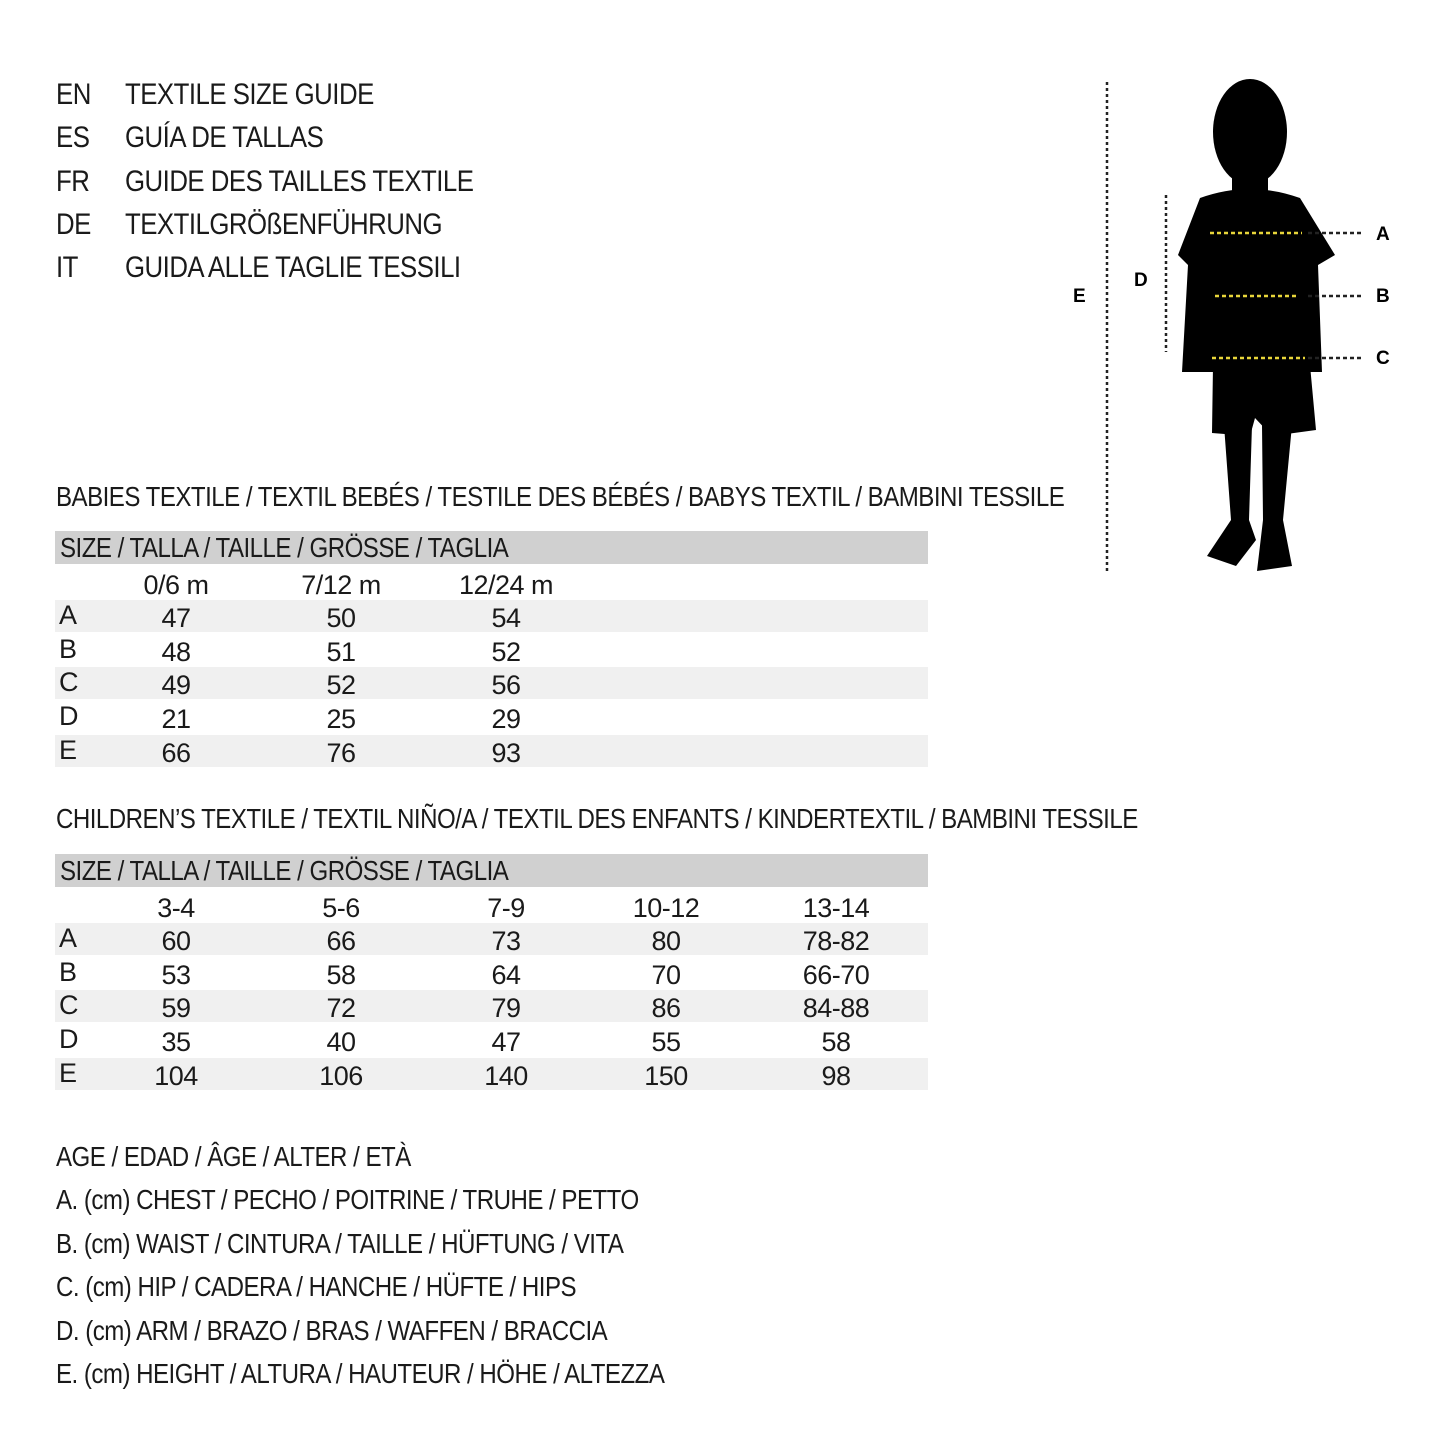 The height and width of the screenshot is (1445, 1445). I want to click on column-header: 7/12 m, so click(341, 585).